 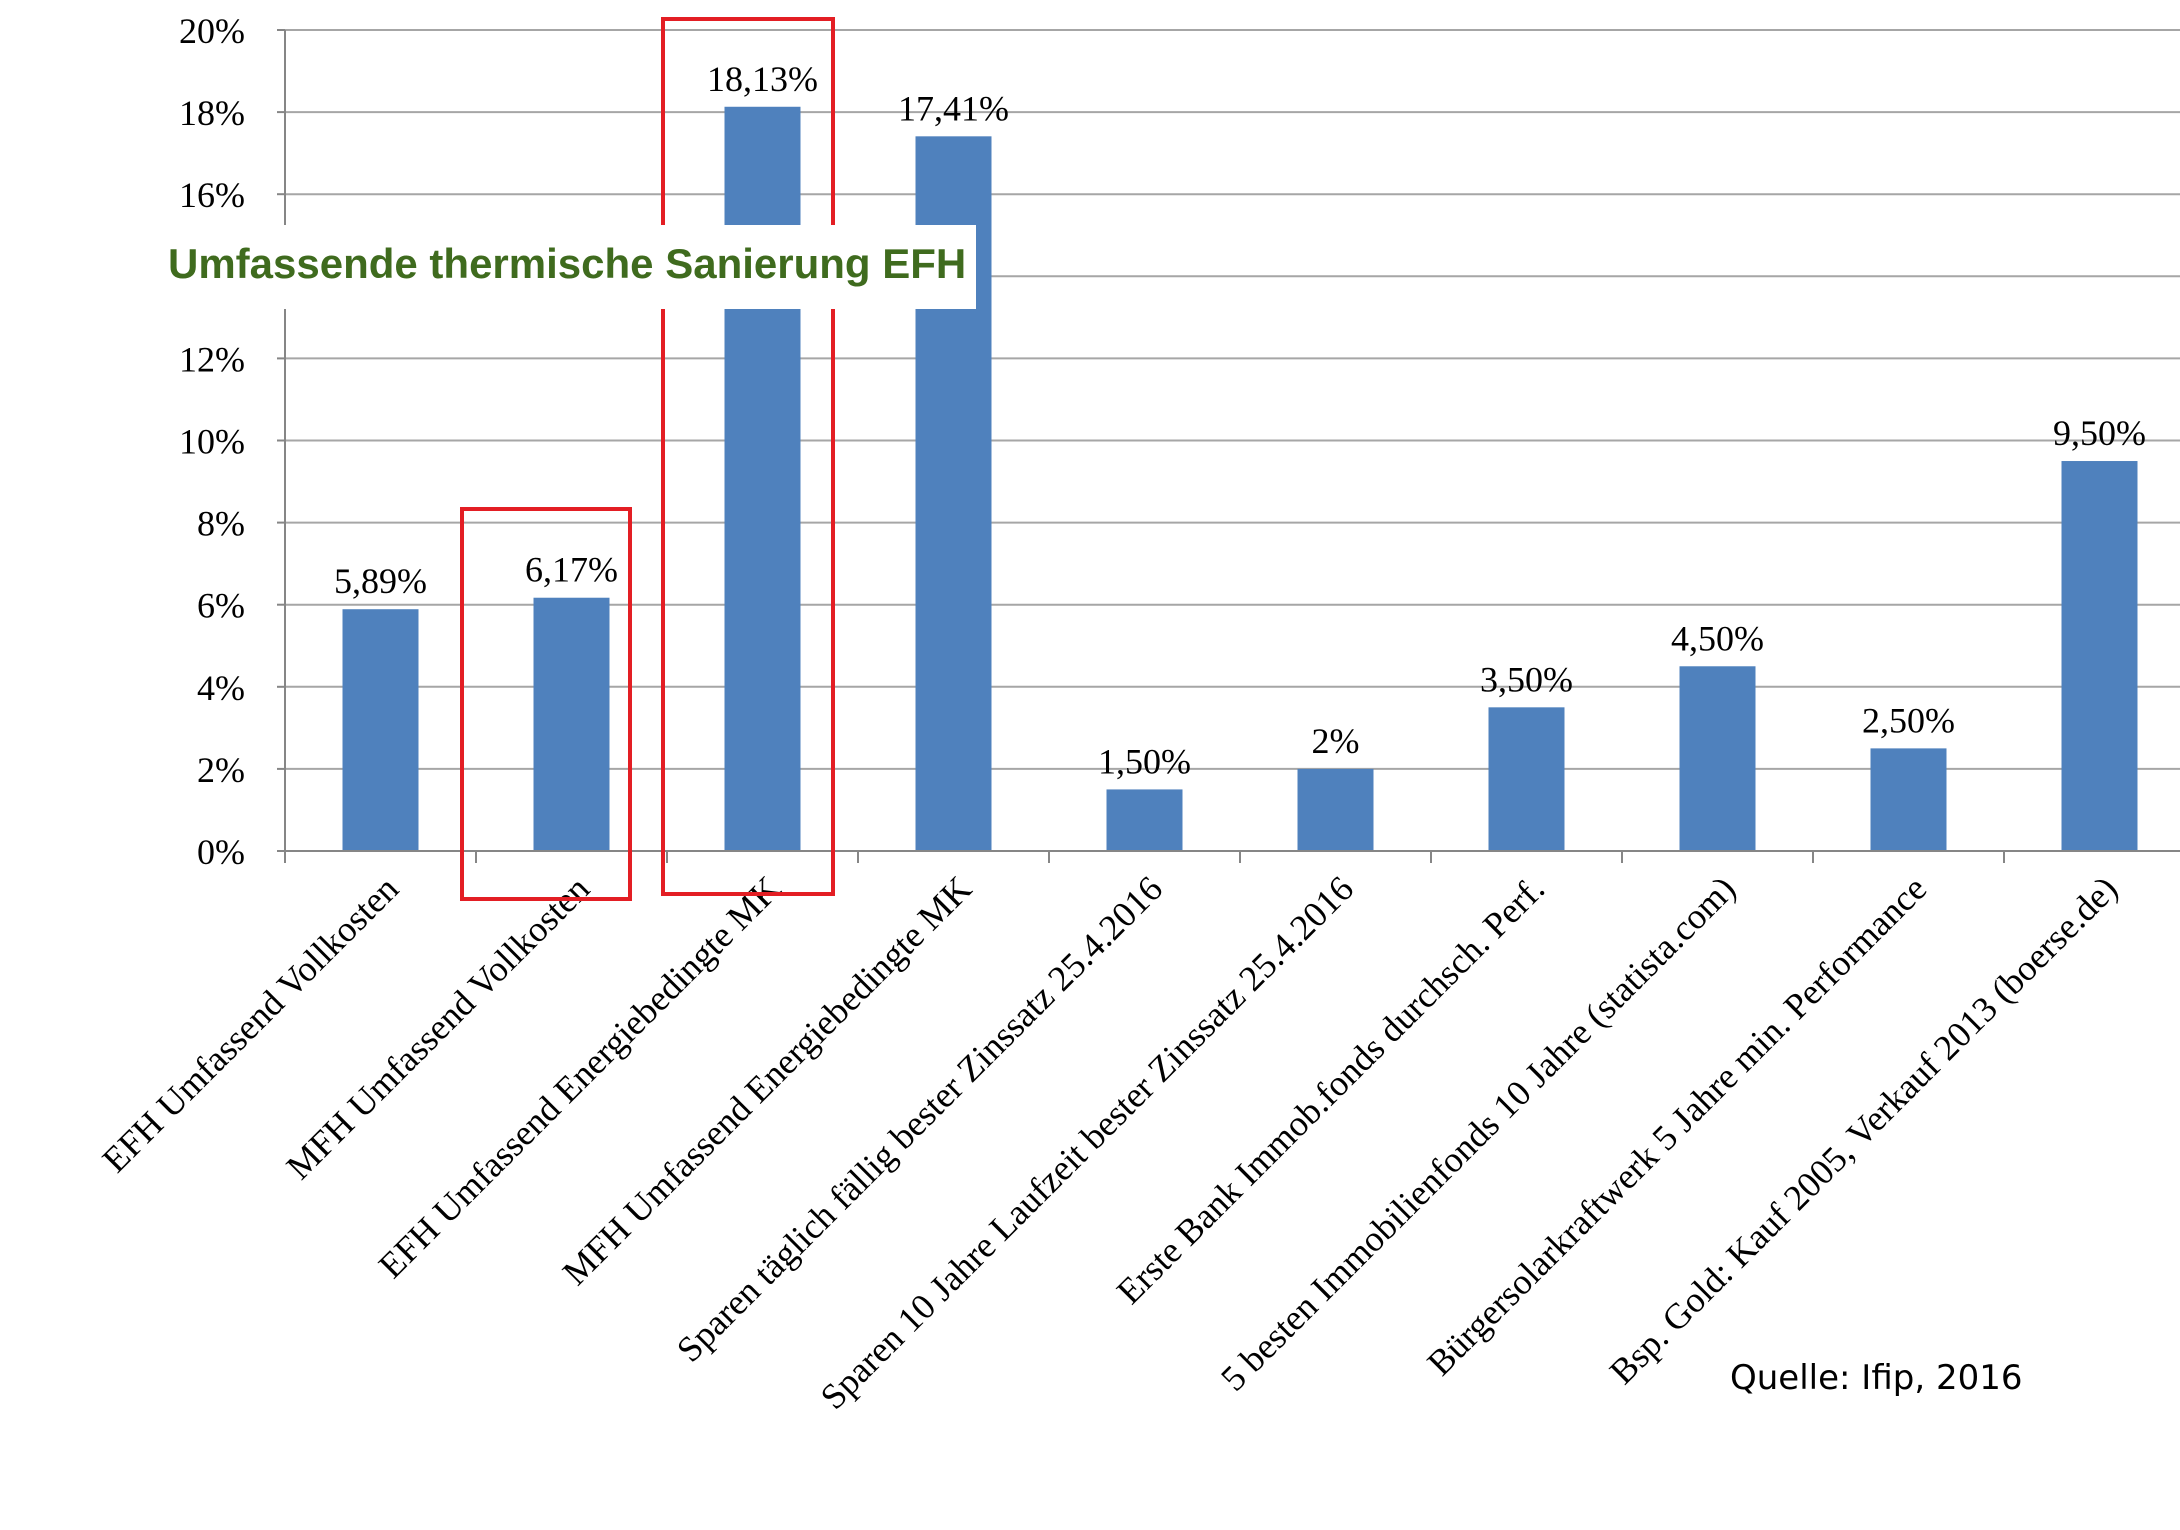 I want to click on value-label: 5,89%, so click(x=380, y=581).